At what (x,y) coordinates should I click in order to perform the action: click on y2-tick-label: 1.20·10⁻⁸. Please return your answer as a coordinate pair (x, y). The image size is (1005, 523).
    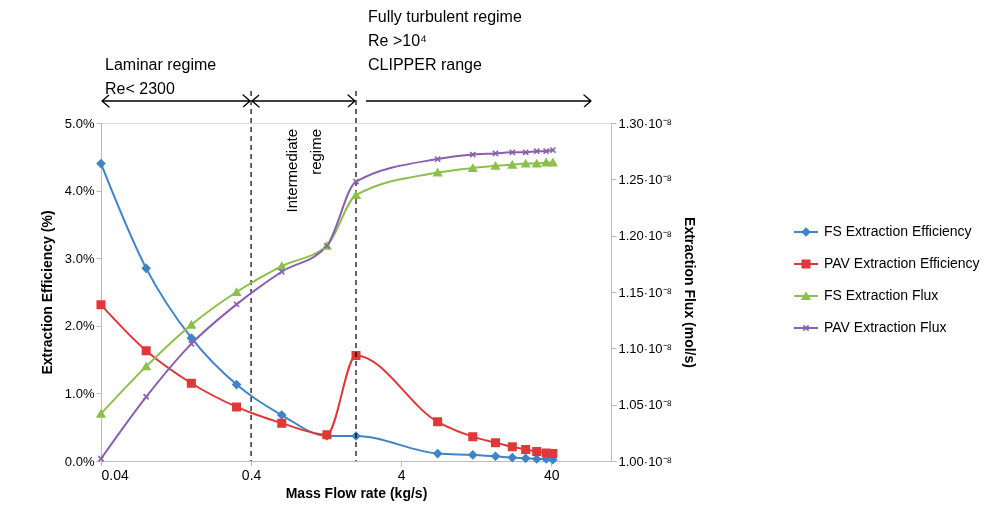
    Looking at the image, I should click on (645, 236).